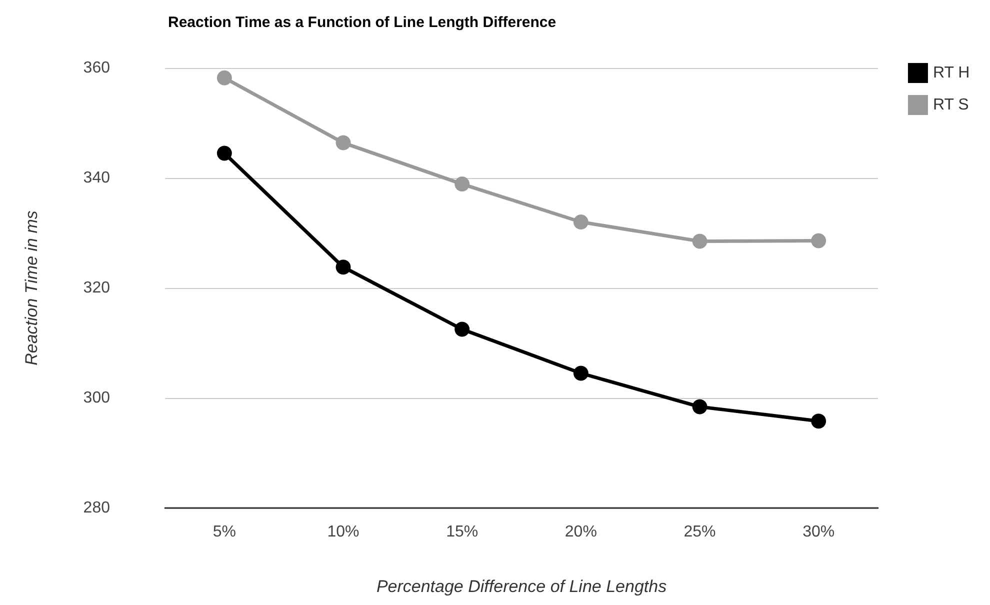 The height and width of the screenshot is (605, 990). What do you see at coordinates (700, 532) in the screenshot?
I see `x-tick-label: 25%` at bounding box center [700, 532].